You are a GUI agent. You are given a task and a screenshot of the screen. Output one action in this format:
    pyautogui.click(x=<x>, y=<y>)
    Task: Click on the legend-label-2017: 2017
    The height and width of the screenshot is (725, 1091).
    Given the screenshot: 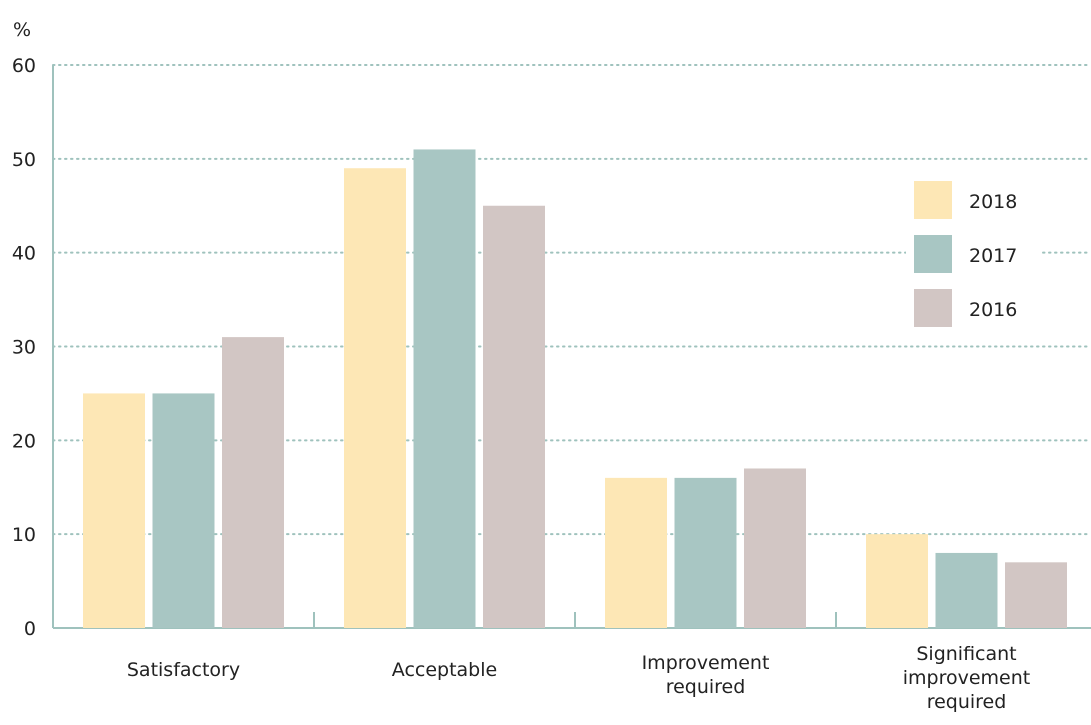 What is the action you would take?
    pyautogui.click(x=993, y=256)
    